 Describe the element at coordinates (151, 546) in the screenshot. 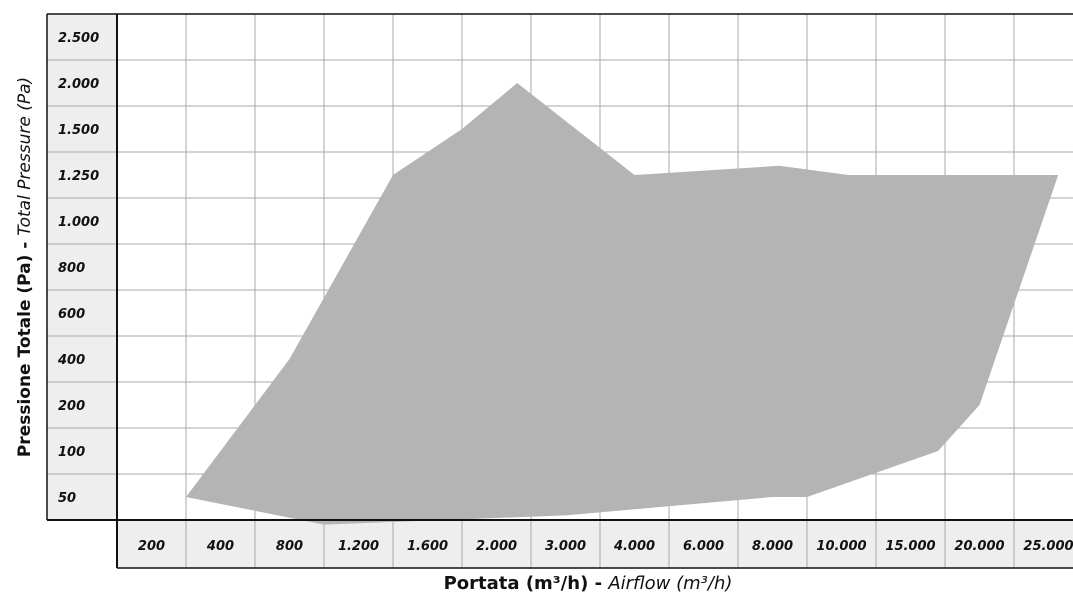

I see `x-tick-label: 200` at that location.